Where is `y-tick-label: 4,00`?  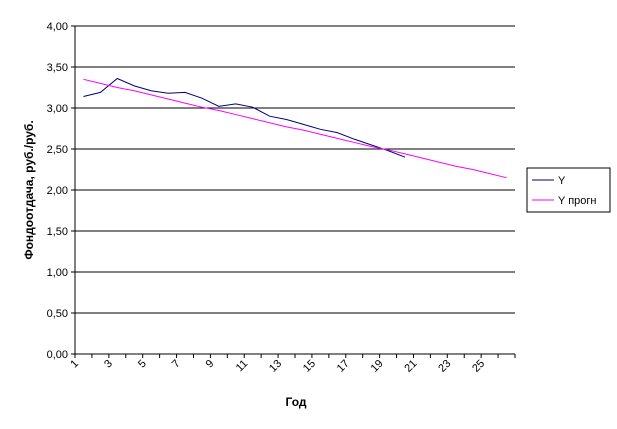 y-tick-label: 4,00 is located at coordinates (57, 27).